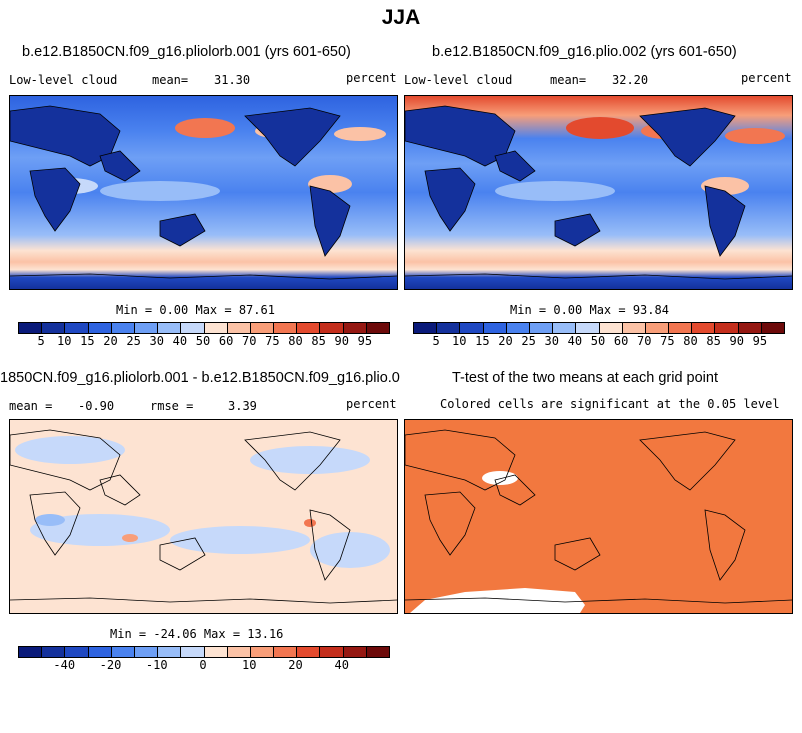 The image size is (802, 733). I want to click on panel1-mean-value: 31.30, so click(232, 80).